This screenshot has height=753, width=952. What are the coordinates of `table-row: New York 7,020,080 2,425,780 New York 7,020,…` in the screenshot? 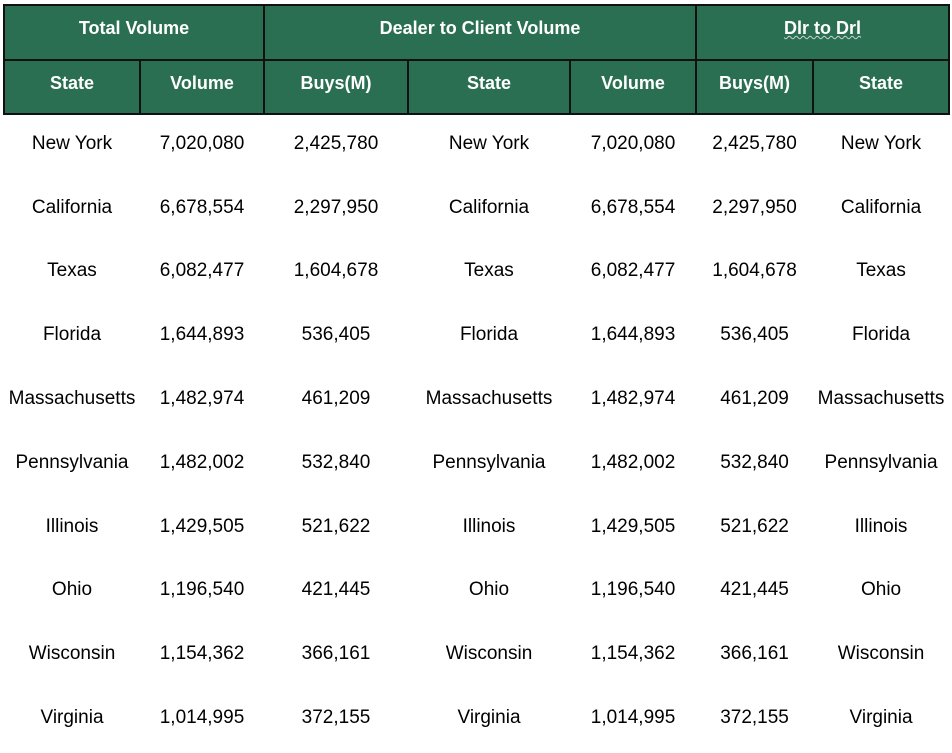 It's located at (476, 146).